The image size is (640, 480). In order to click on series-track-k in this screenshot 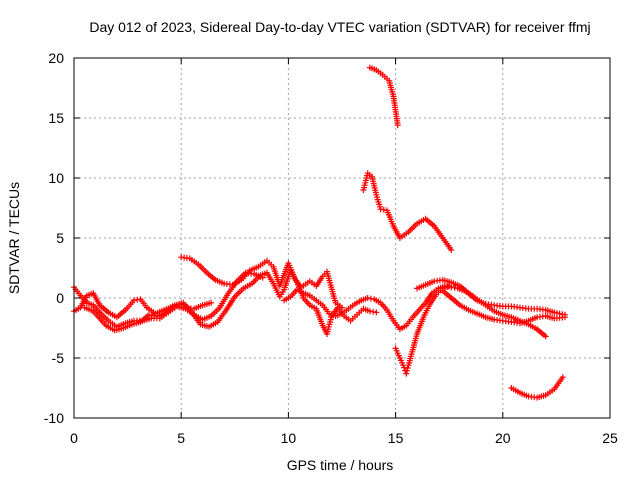, I will do `click(407, 211)`.